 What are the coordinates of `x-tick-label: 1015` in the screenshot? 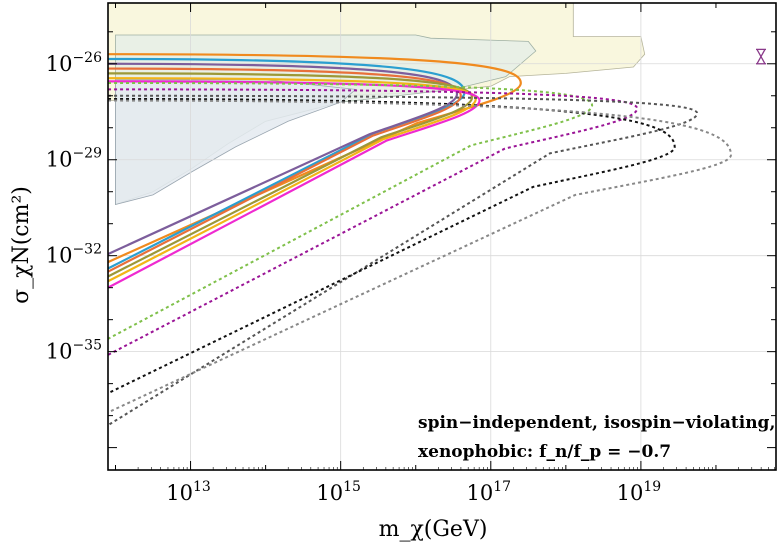 It's located at (338, 492).